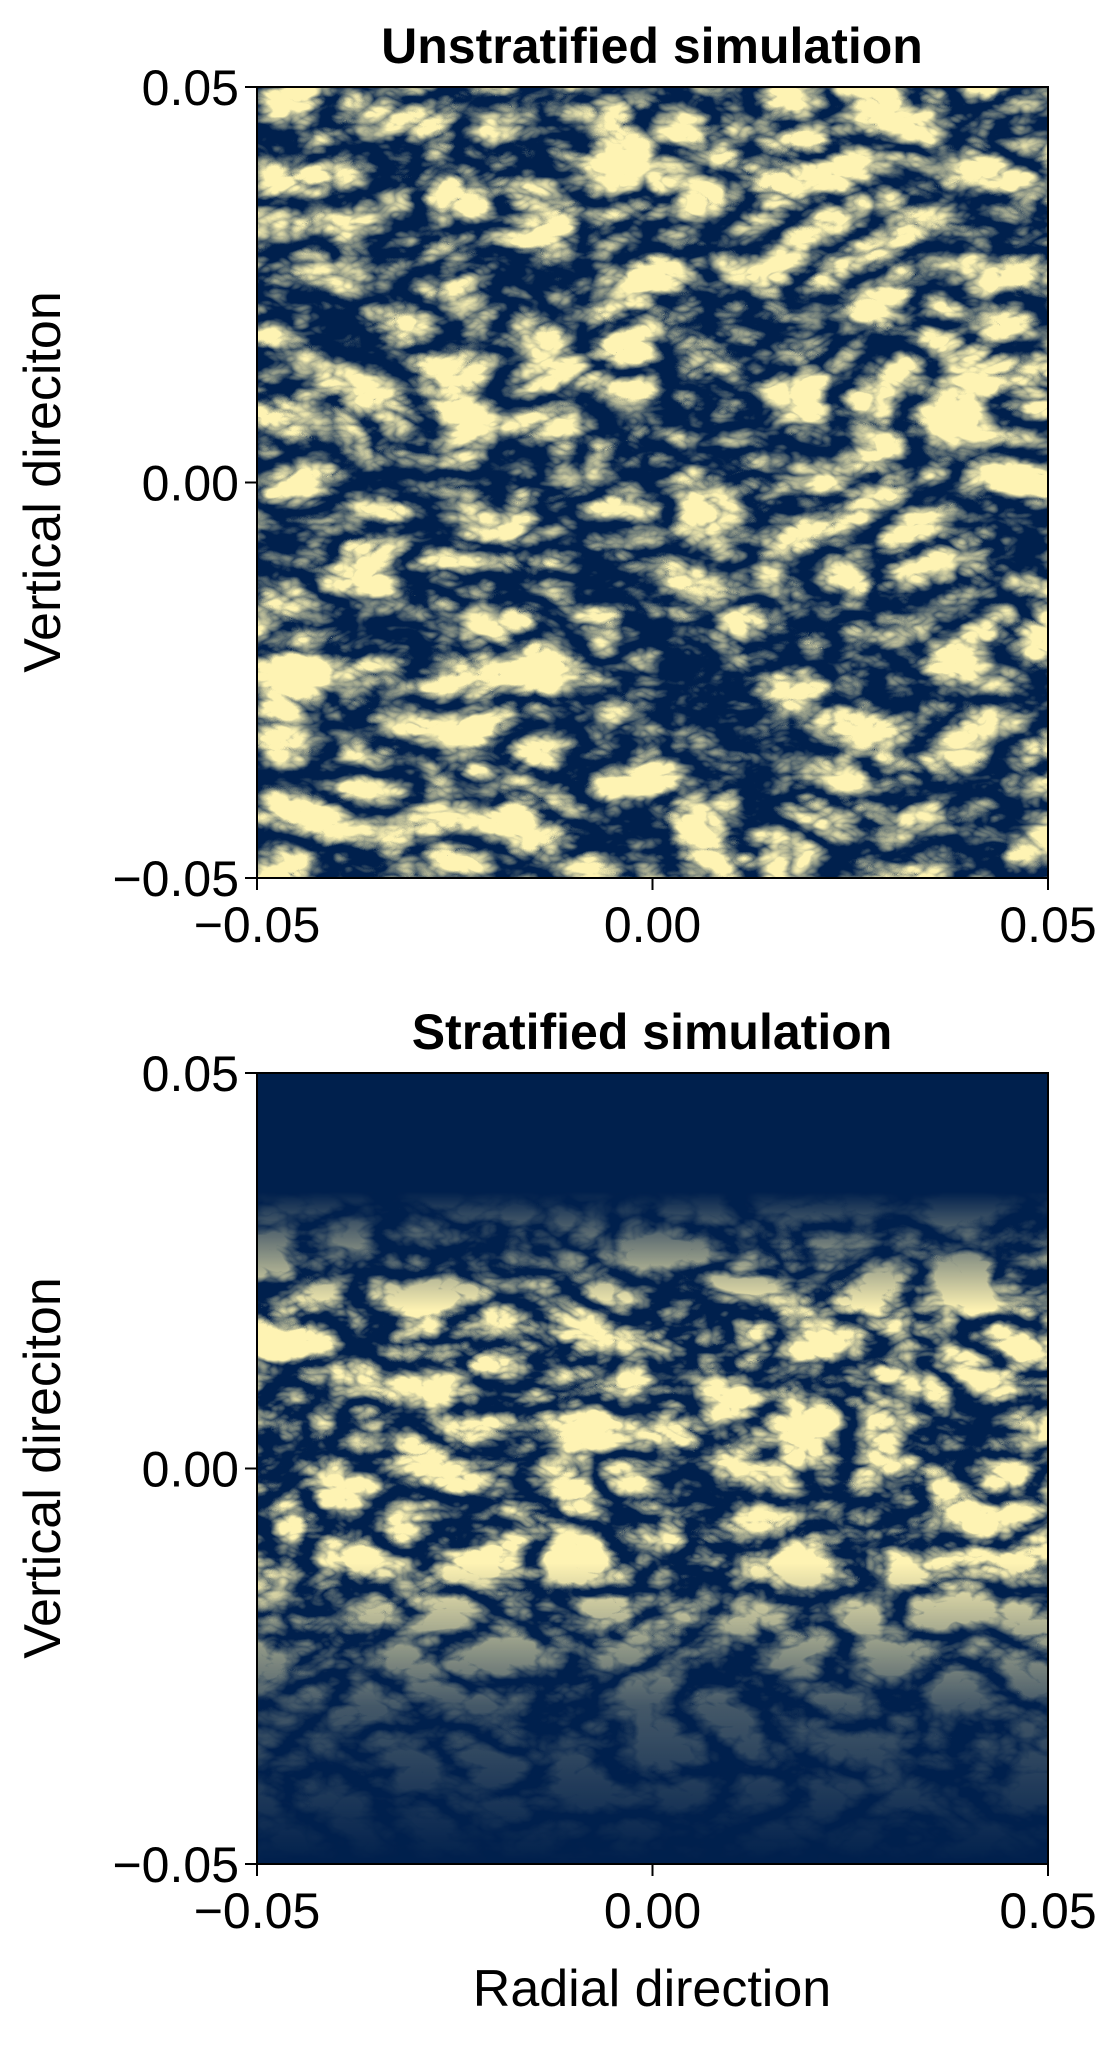 Image resolution: width=1120 pixels, height=2056 pixels. What do you see at coordinates (652, 1032) in the screenshot?
I see `chart-title: Stratified simulation` at bounding box center [652, 1032].